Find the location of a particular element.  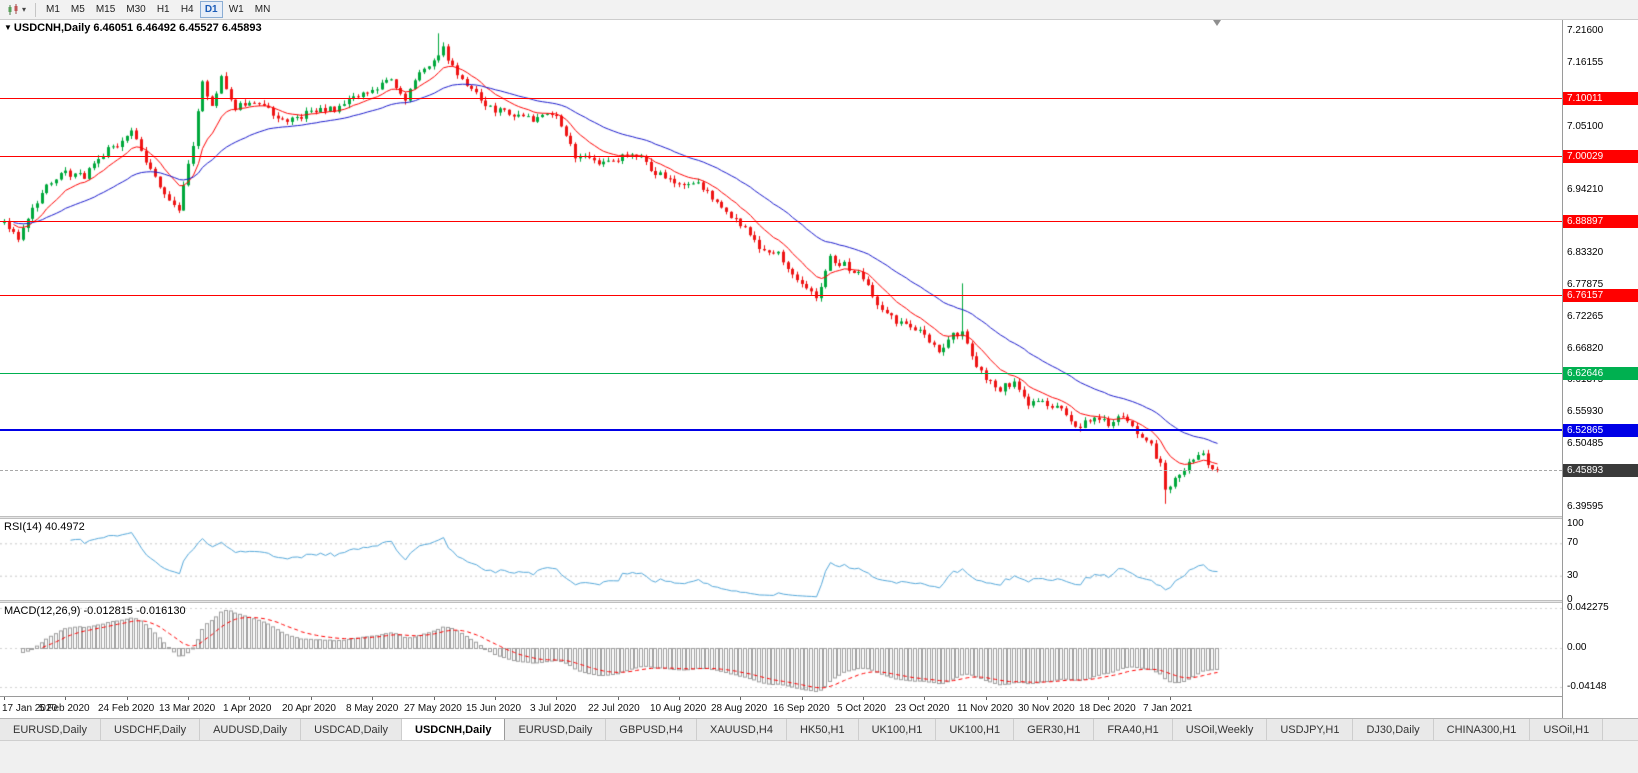

current-price-badge: 6.45893 is located at coordinates (1600, 470).